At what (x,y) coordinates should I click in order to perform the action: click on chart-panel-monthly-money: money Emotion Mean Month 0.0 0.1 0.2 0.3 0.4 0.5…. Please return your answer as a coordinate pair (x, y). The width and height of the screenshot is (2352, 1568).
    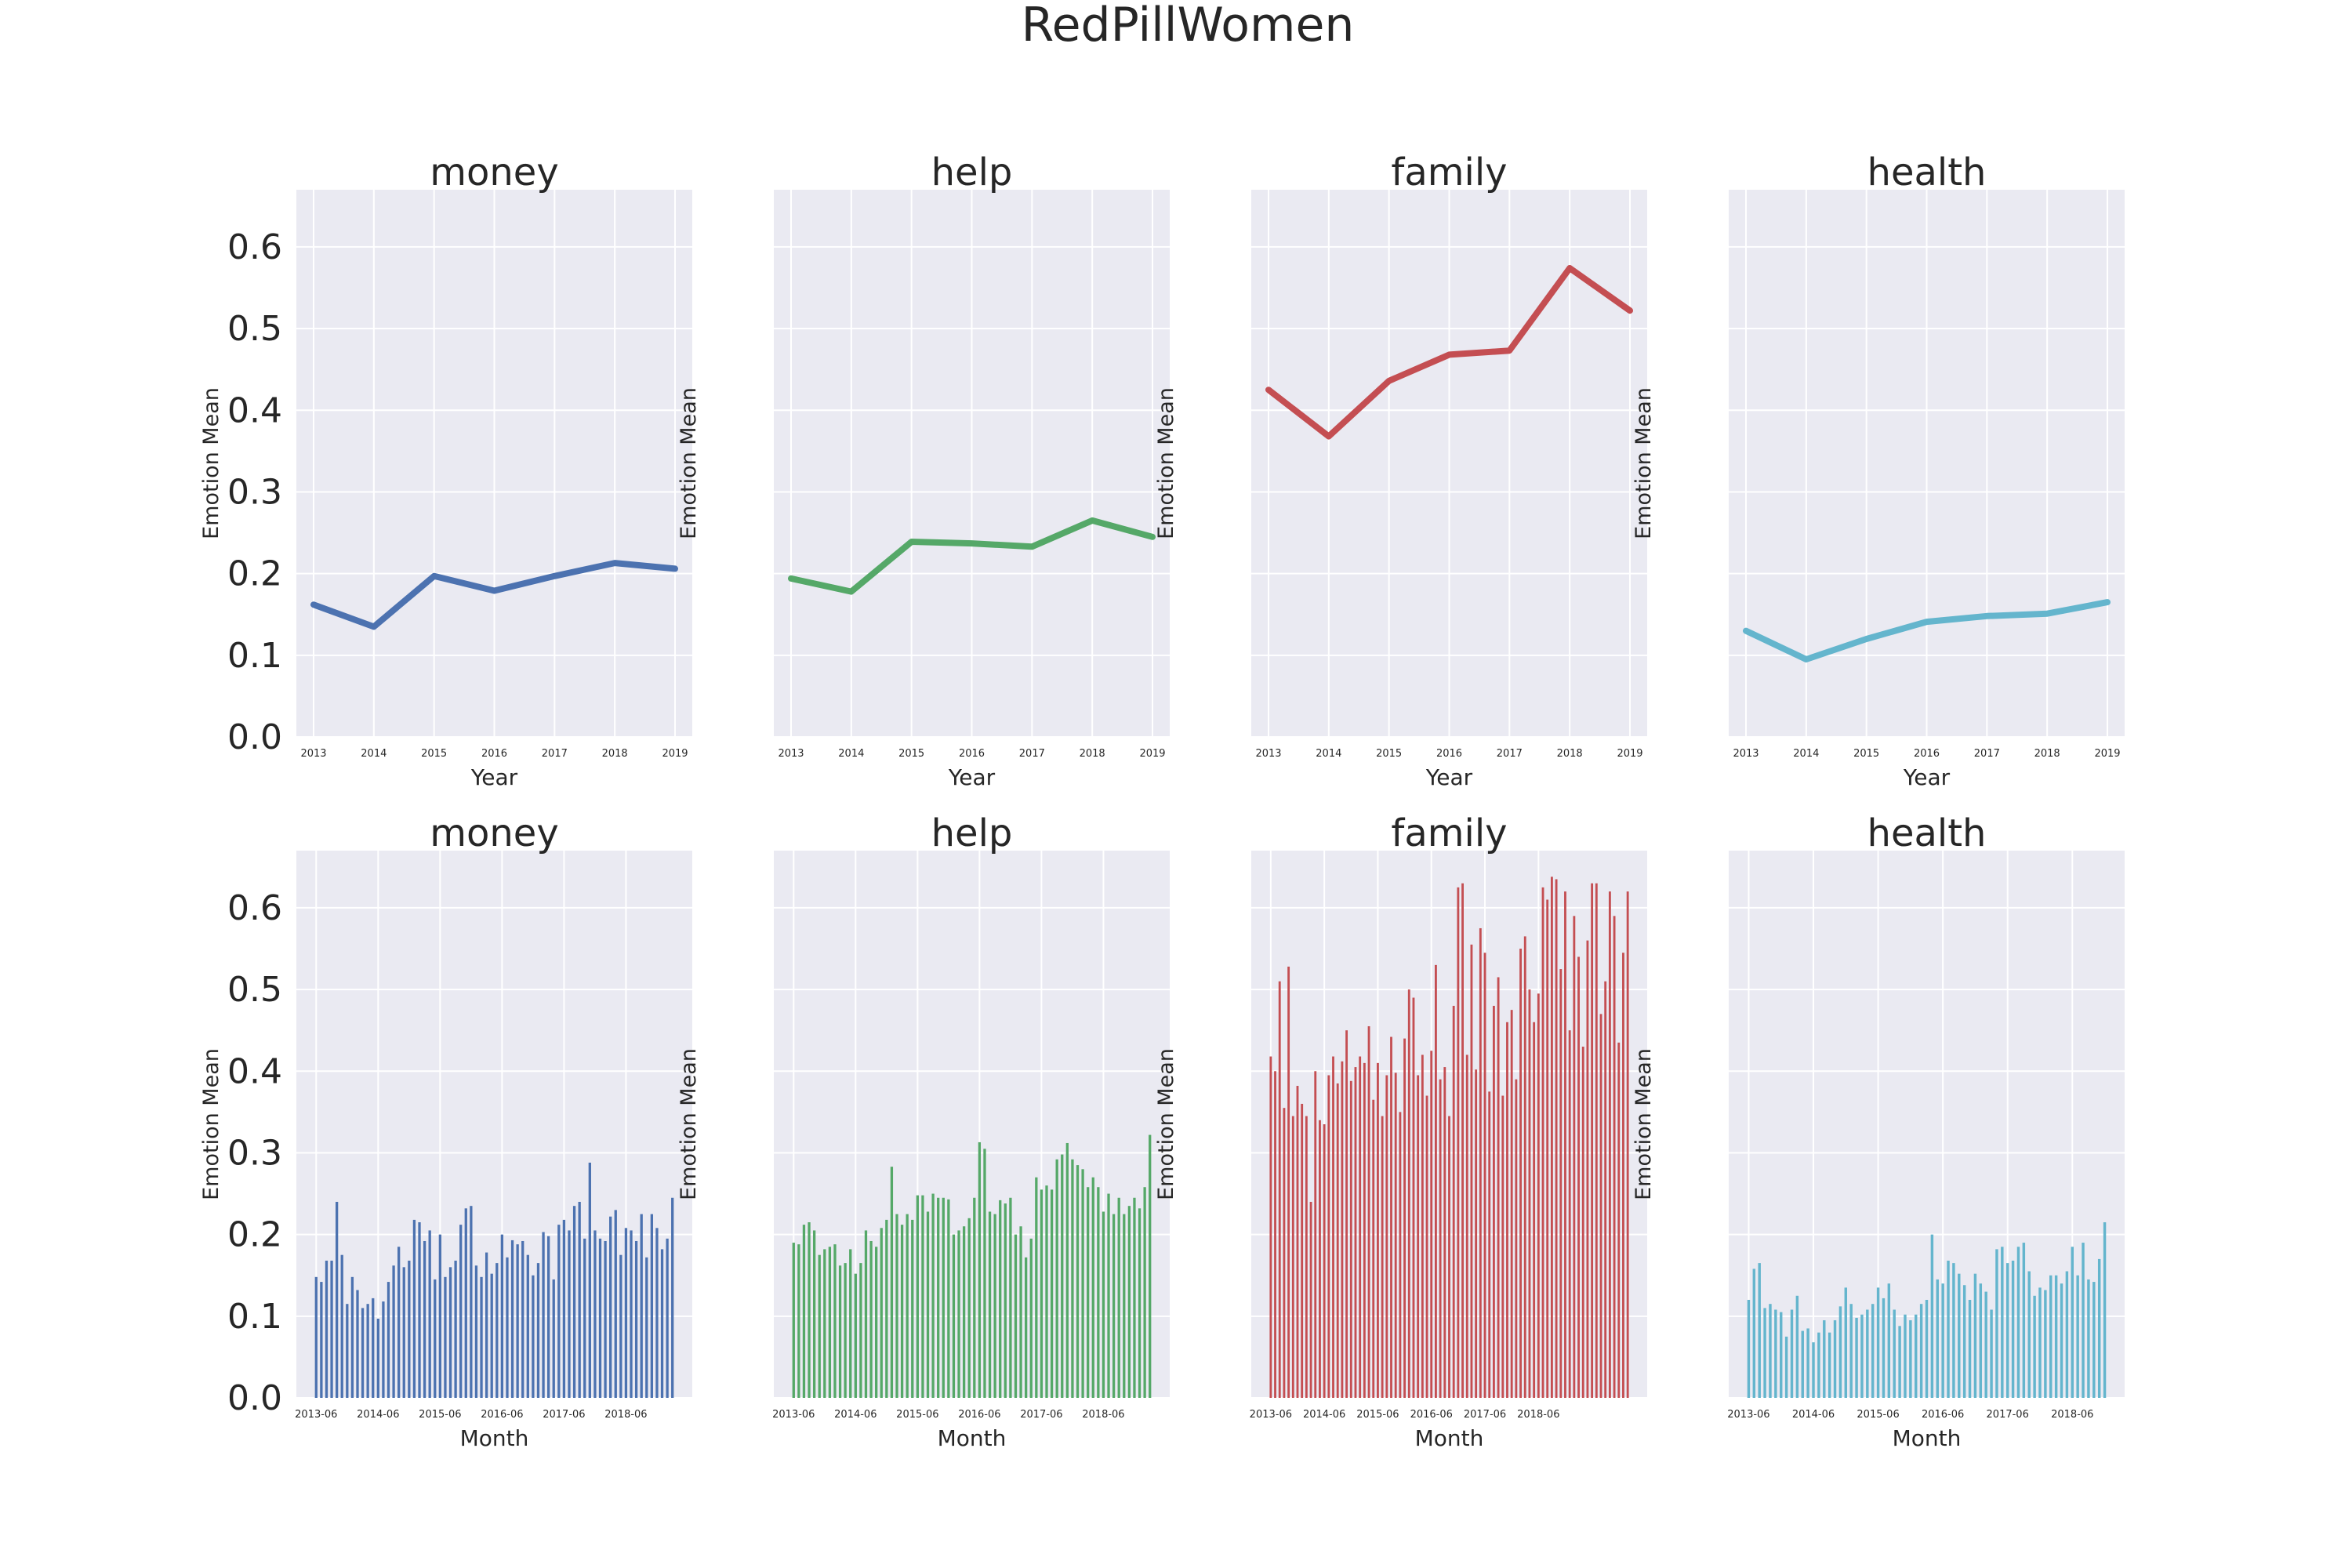
    Looking at the image, I should click on (445, 1131).